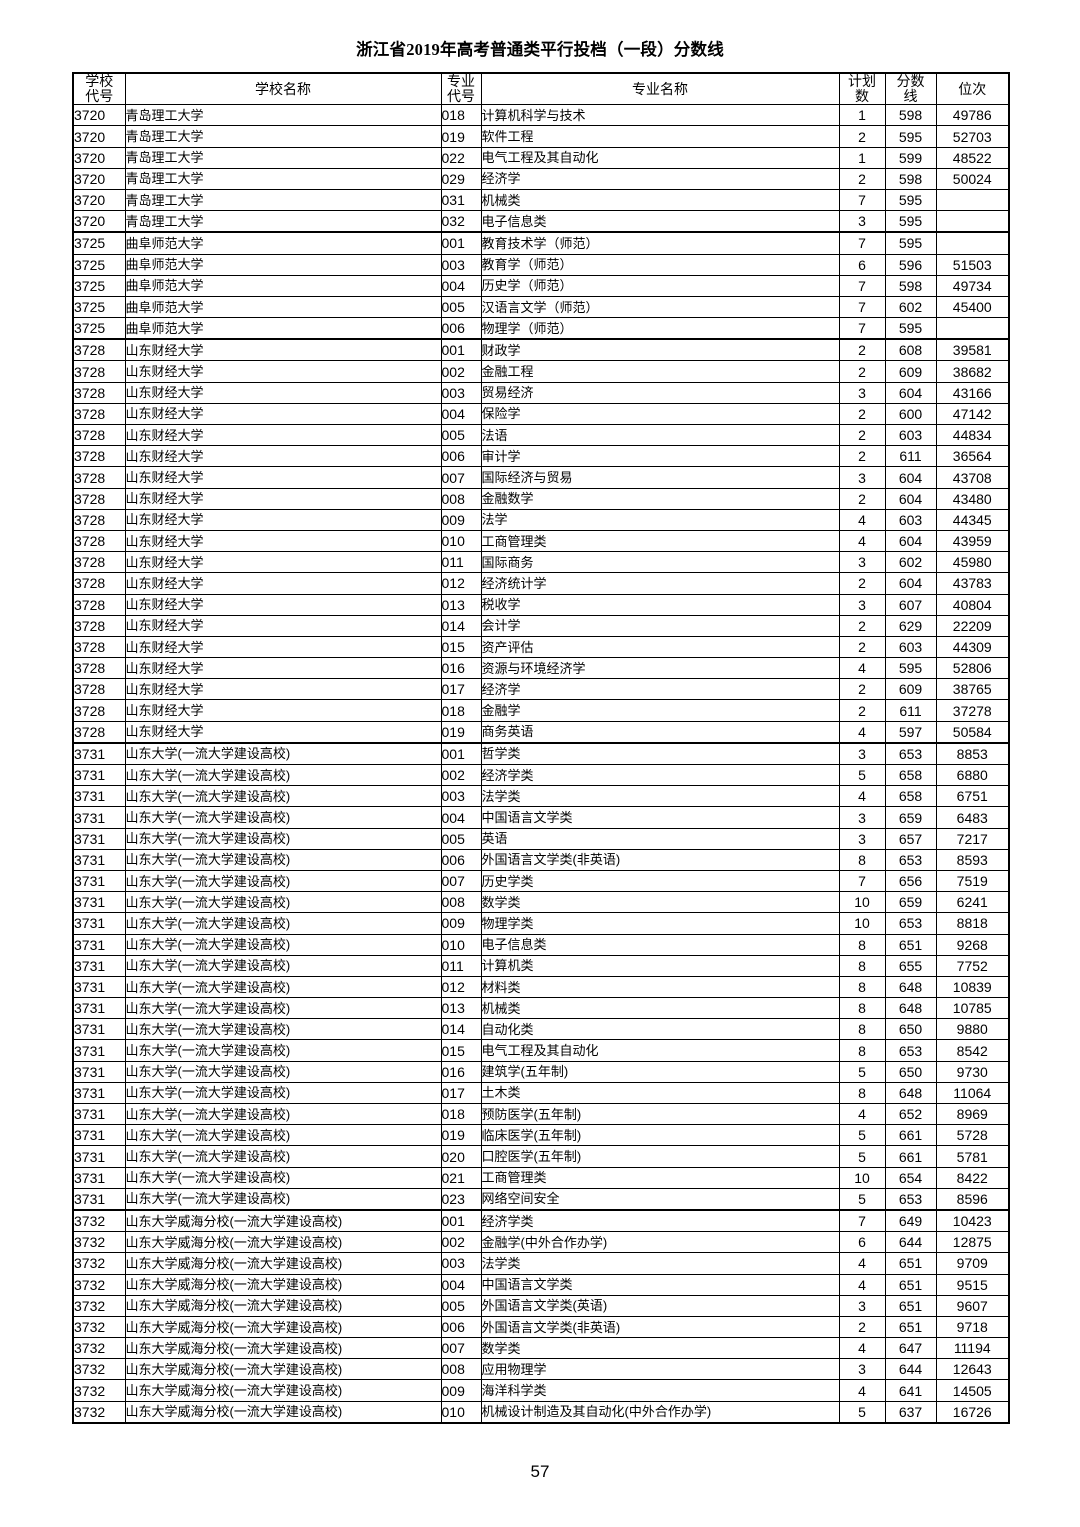  Describe the element at coordinates (541, 89) in the screenshot. I see `header-row: 学校 代号 学校名称 专业 代号 专业名称 计划 数` at that location.